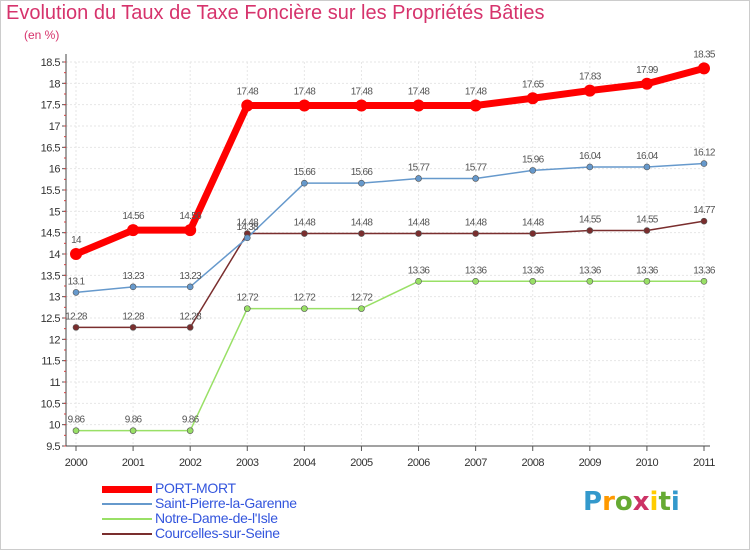  What do you see at coordinates (532, 463) in the screenshot?
I see `x-tick-label: 2008` at bounding box center [532, 463].